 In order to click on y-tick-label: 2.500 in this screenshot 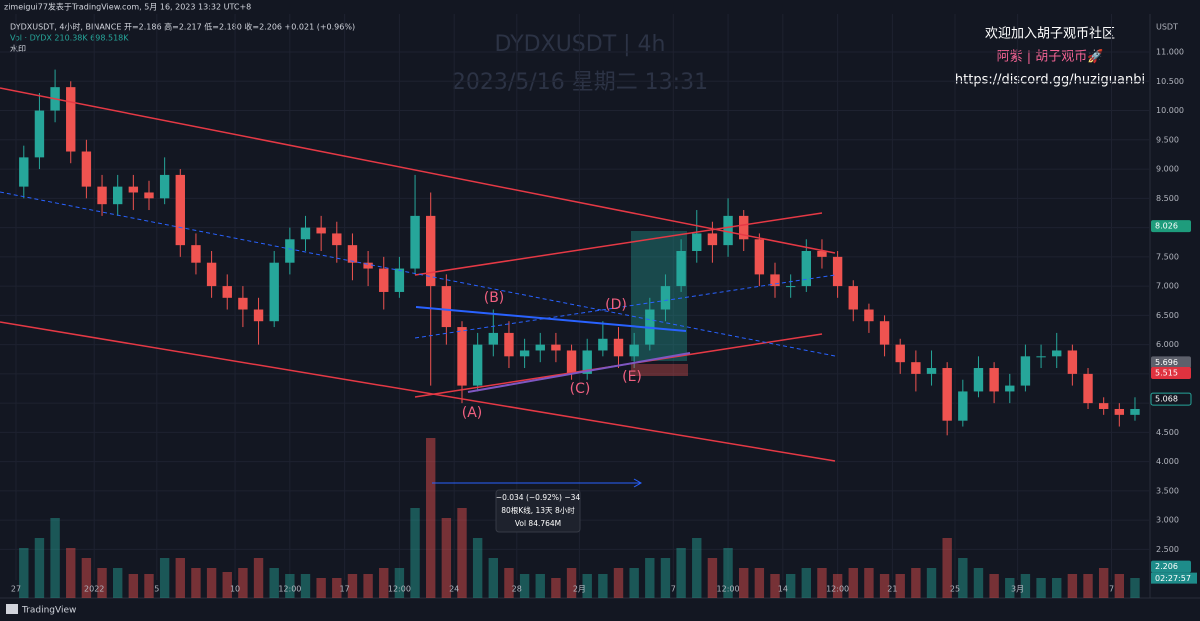, I will do `click(1167, 549)`.